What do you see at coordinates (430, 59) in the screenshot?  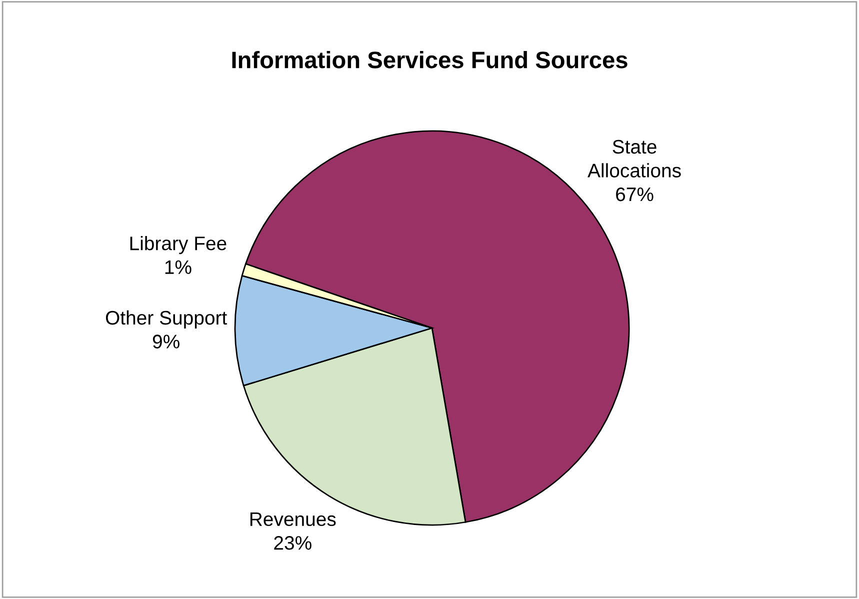 I see `chart-title: Information Services Fund Sources` at bounding box center [430, 59].